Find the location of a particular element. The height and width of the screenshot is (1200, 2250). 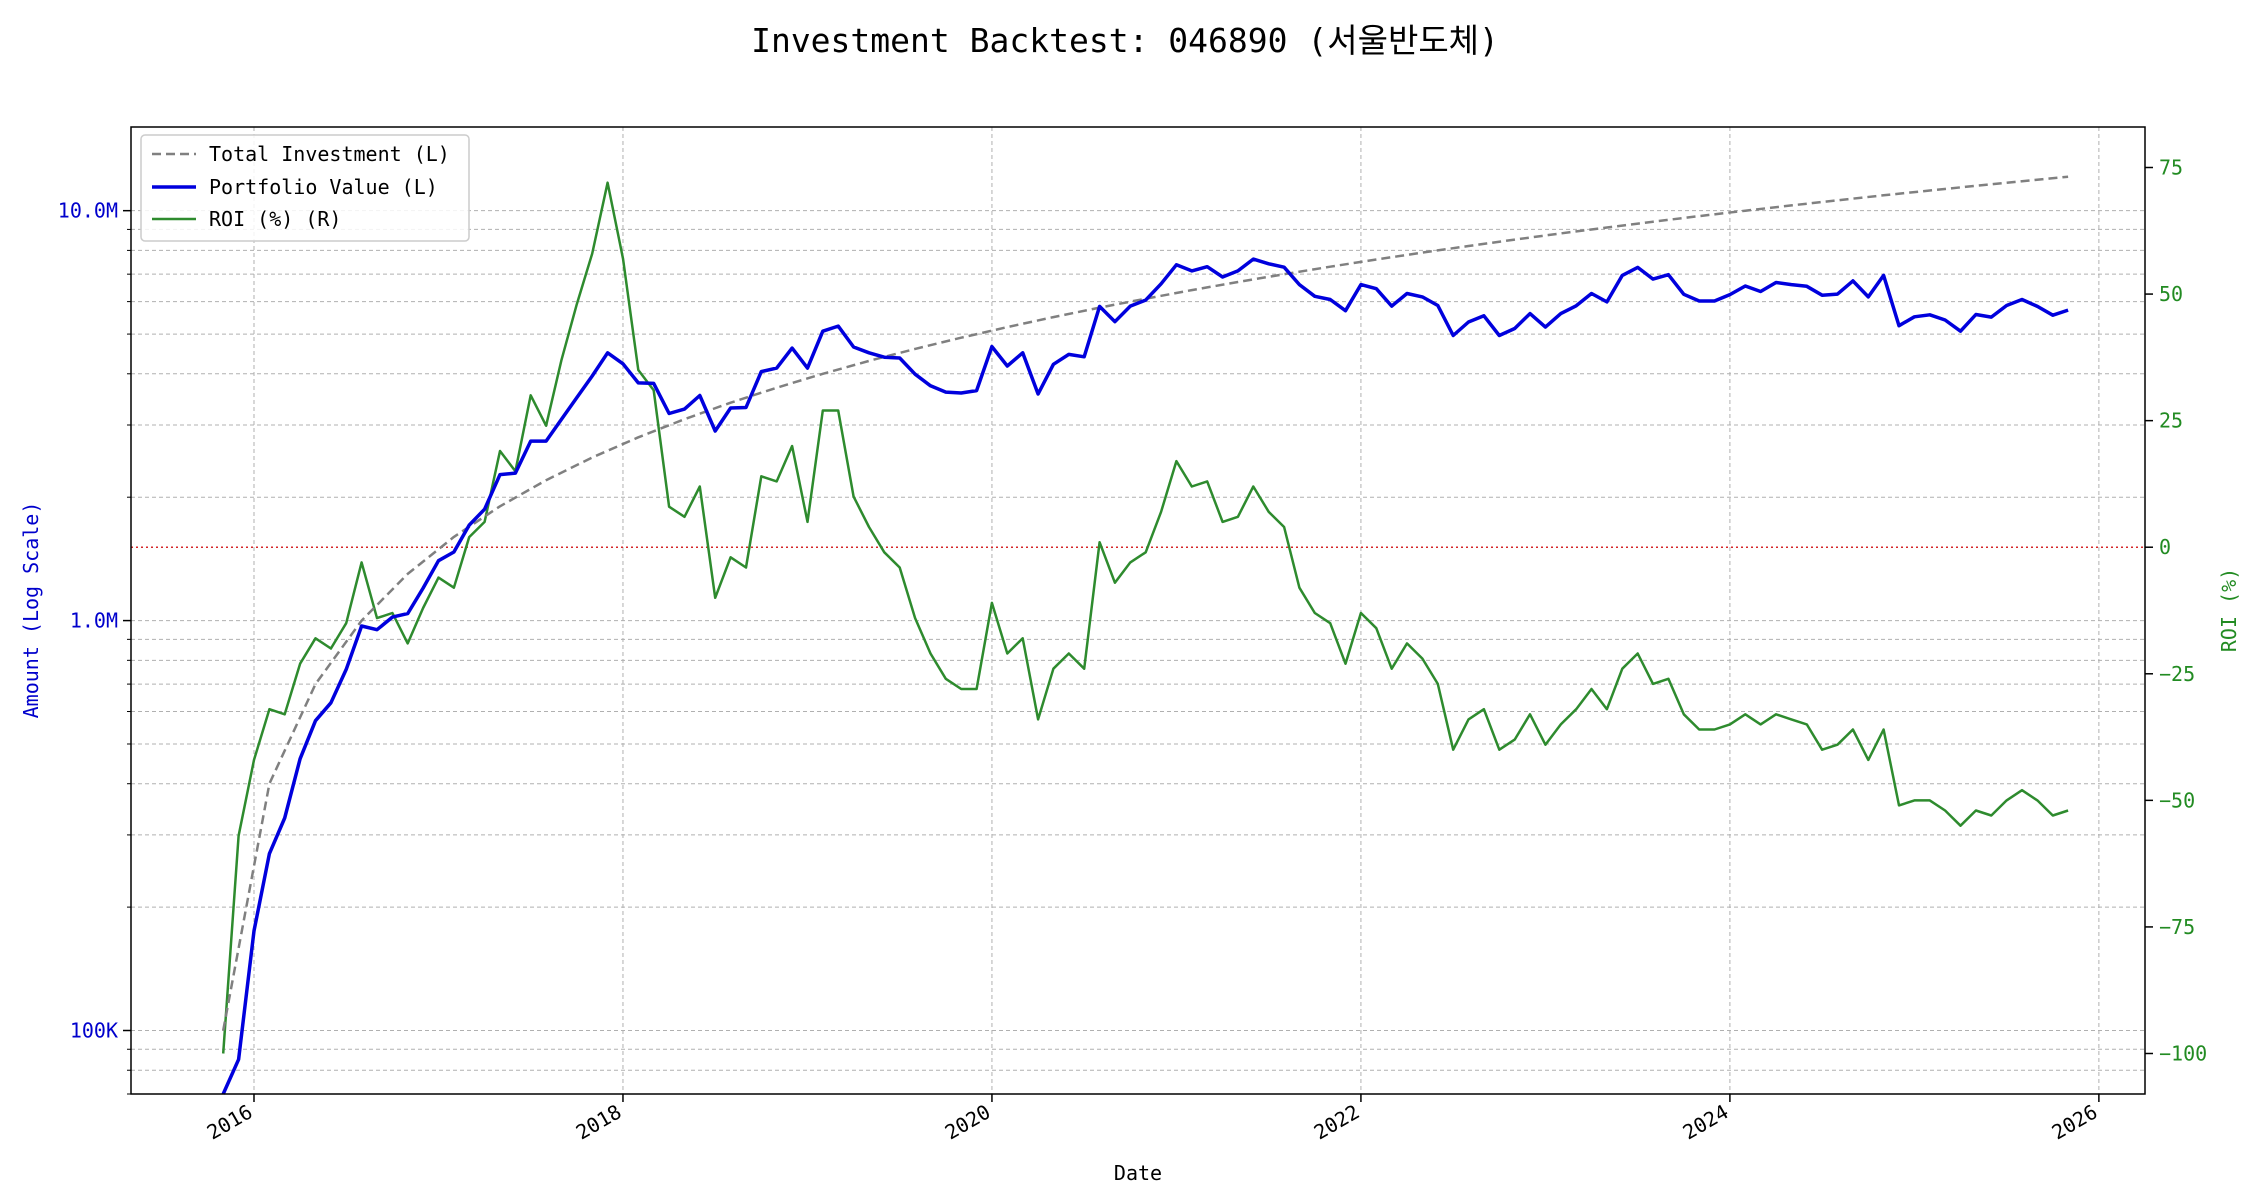

x-tick-label: 2016 is located at coordinates (230, 1122).